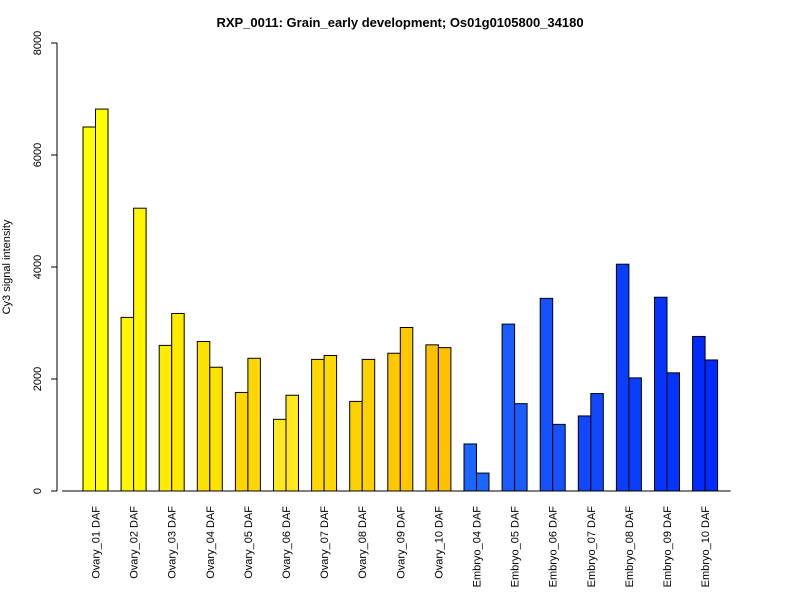 This screenshot has height=600, width=800. Describe the element at coordinates (668, 547) in the screenshot. I see `x-tick-label: Embryo_09 DAF` at that location.